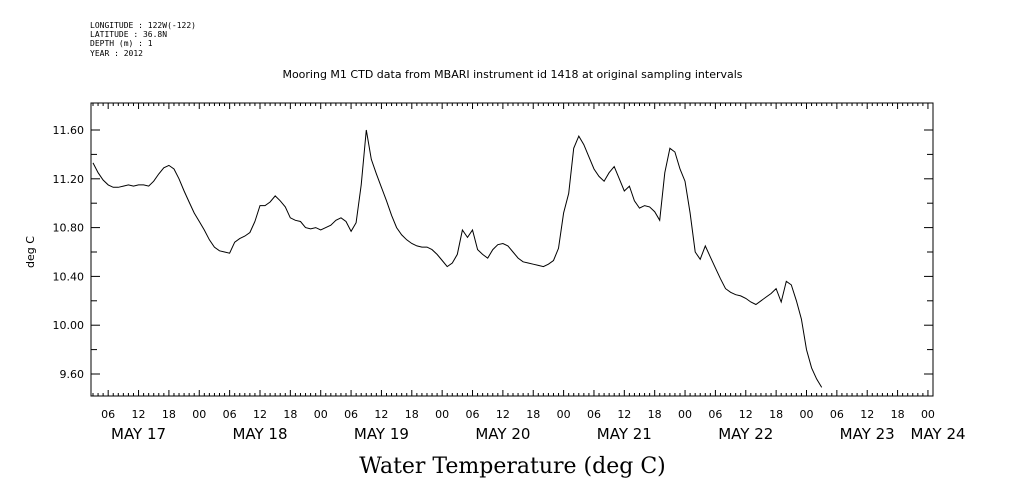 The width and height of the screenshot is (1009, 504). I want to click on day-label: MAY 20, so click(502, 434).